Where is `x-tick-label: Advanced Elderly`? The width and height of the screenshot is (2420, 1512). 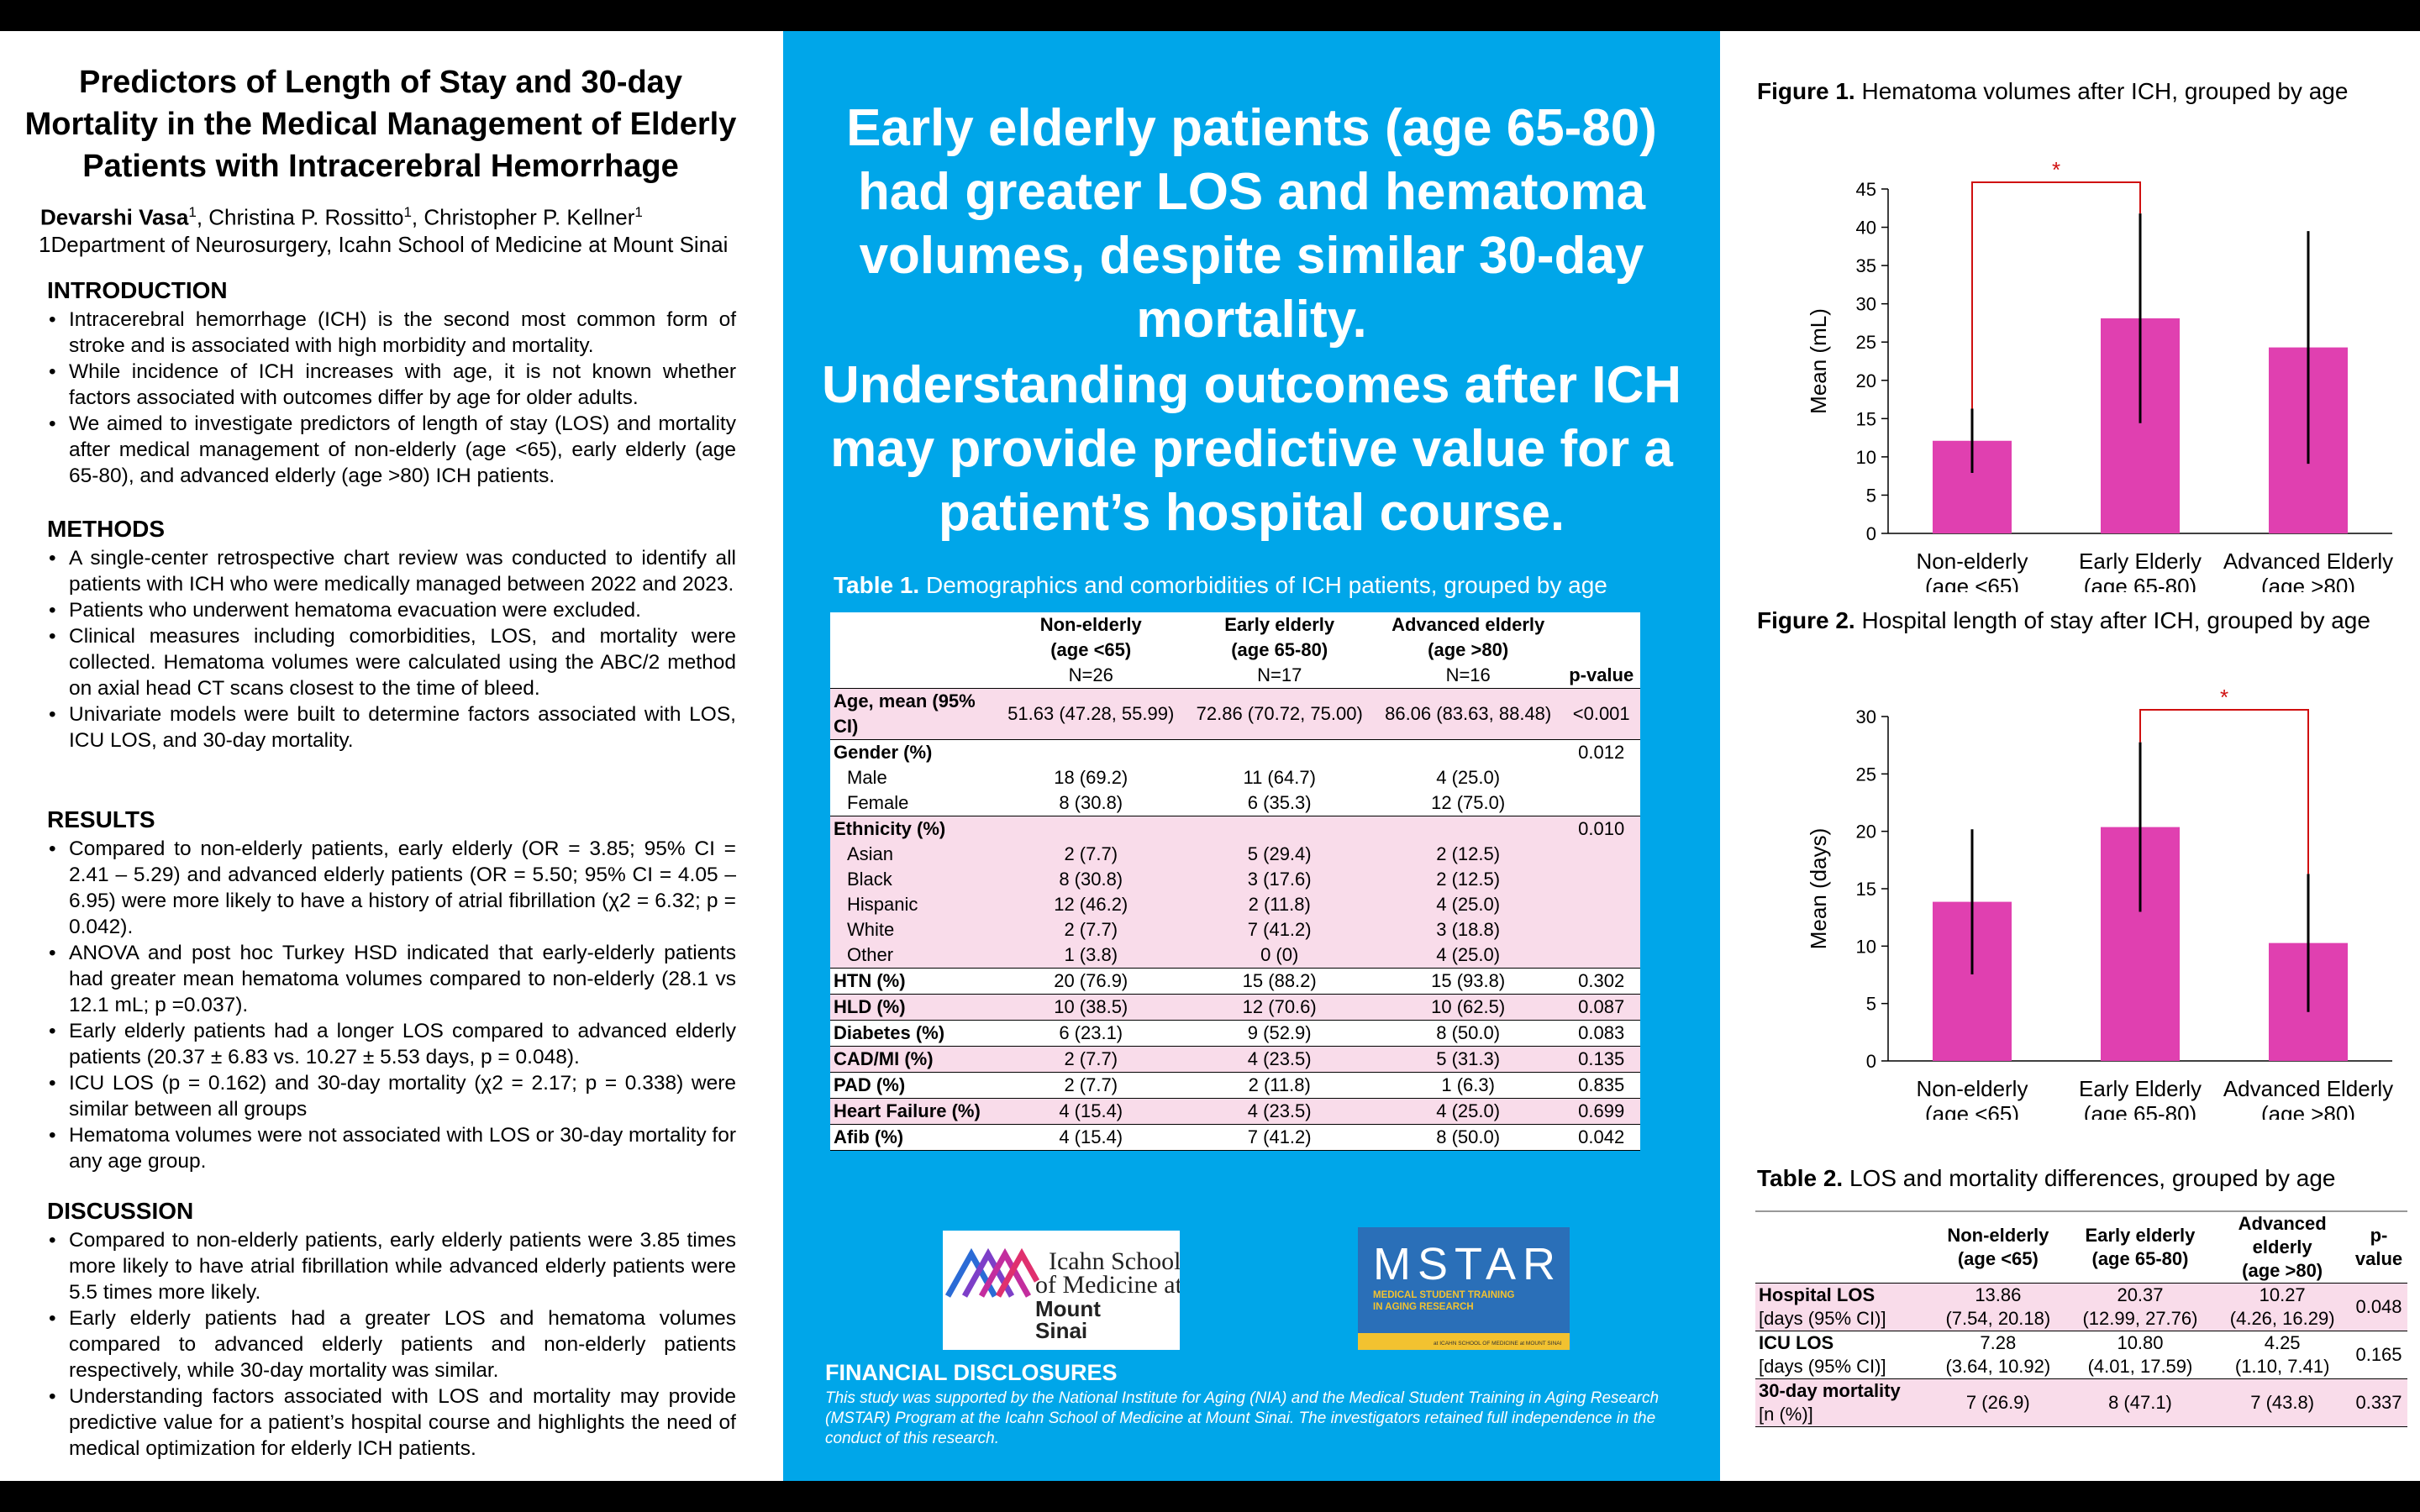
x-tick-label: Advanced Elderly is located at coordinates (2308, 561).